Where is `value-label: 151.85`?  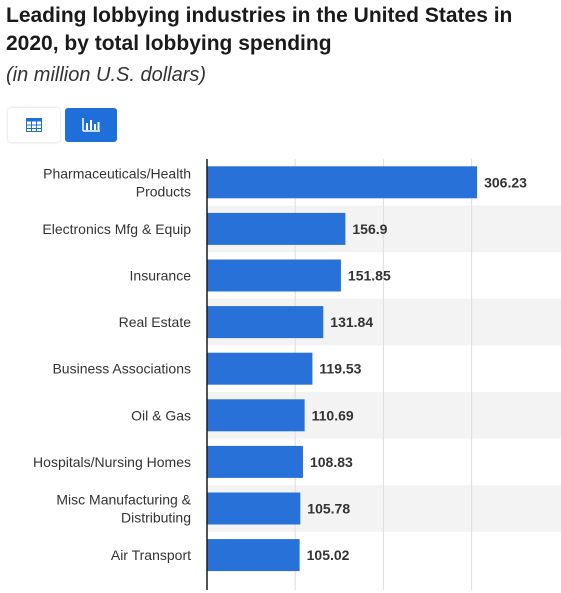 value-label: 151.85 is located at coordinates (369, 276).